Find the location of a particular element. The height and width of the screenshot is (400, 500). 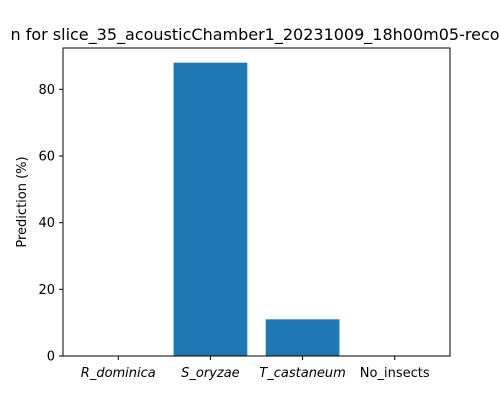

y-axis-label: Prediction (%) is located at coordinates (22, 201).